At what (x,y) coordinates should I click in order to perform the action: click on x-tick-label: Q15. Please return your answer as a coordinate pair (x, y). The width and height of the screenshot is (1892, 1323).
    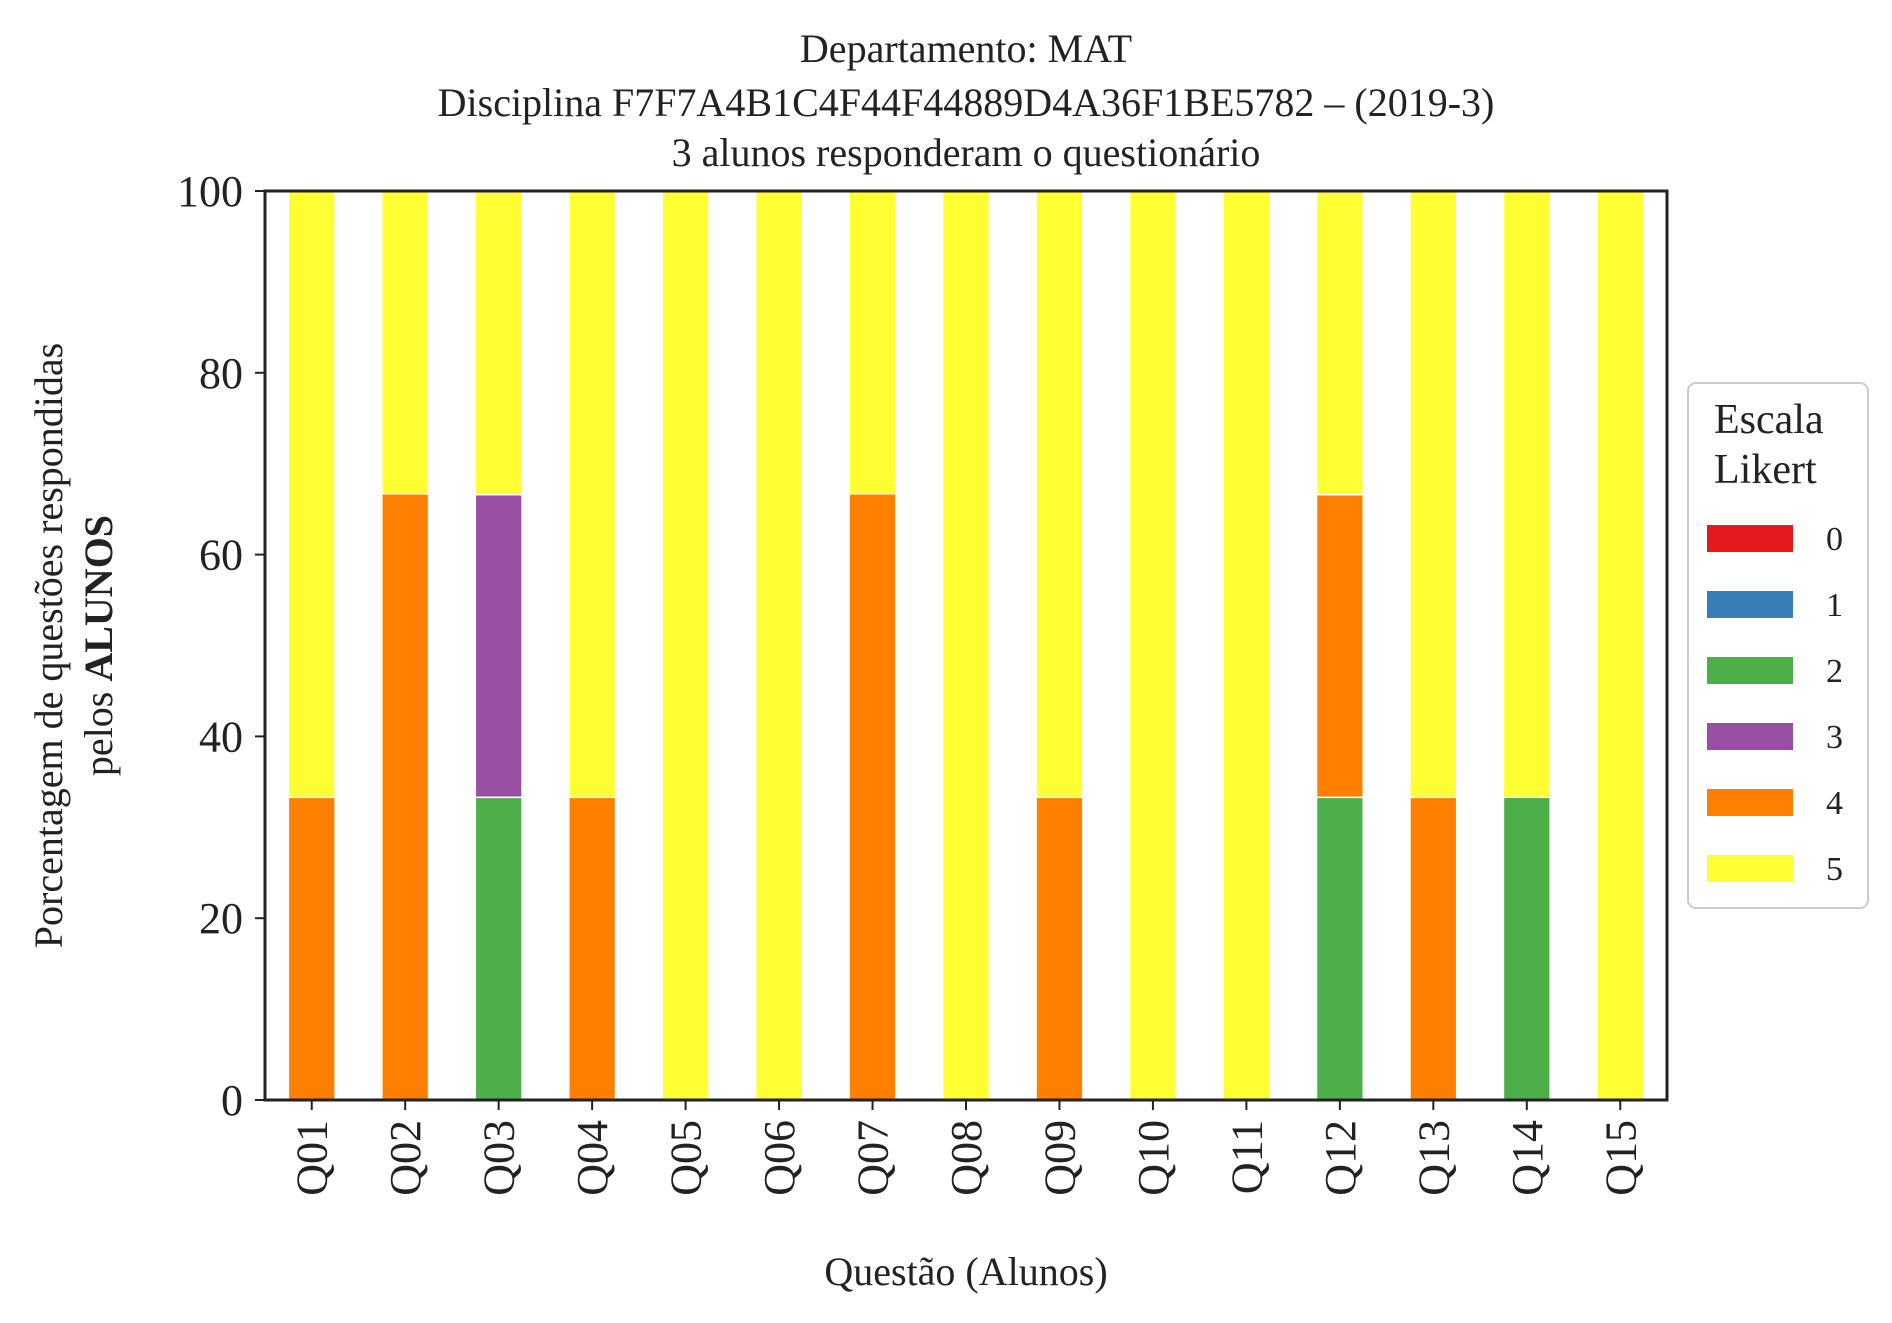
    Looking at the image, I should click on (1620, 1158).